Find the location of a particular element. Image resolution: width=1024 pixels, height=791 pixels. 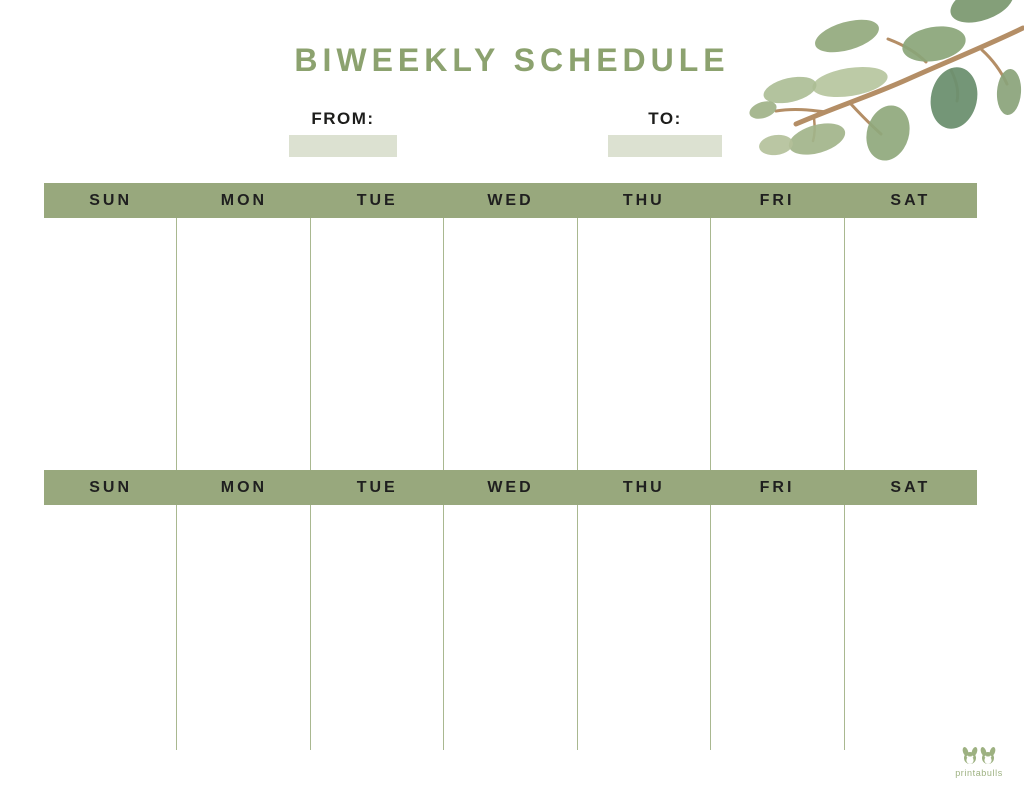

week1-day-header-sat: SAT is located at coordinates (910, 200).